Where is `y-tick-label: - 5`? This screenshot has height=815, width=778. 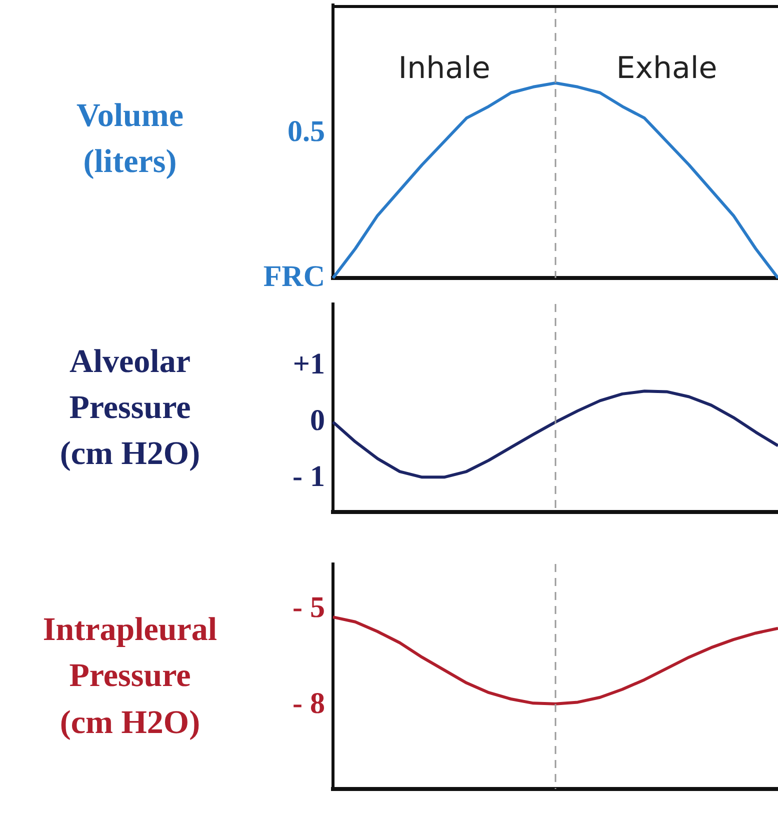 y-tick-label: - 5 is located at coordinates (308, 607).